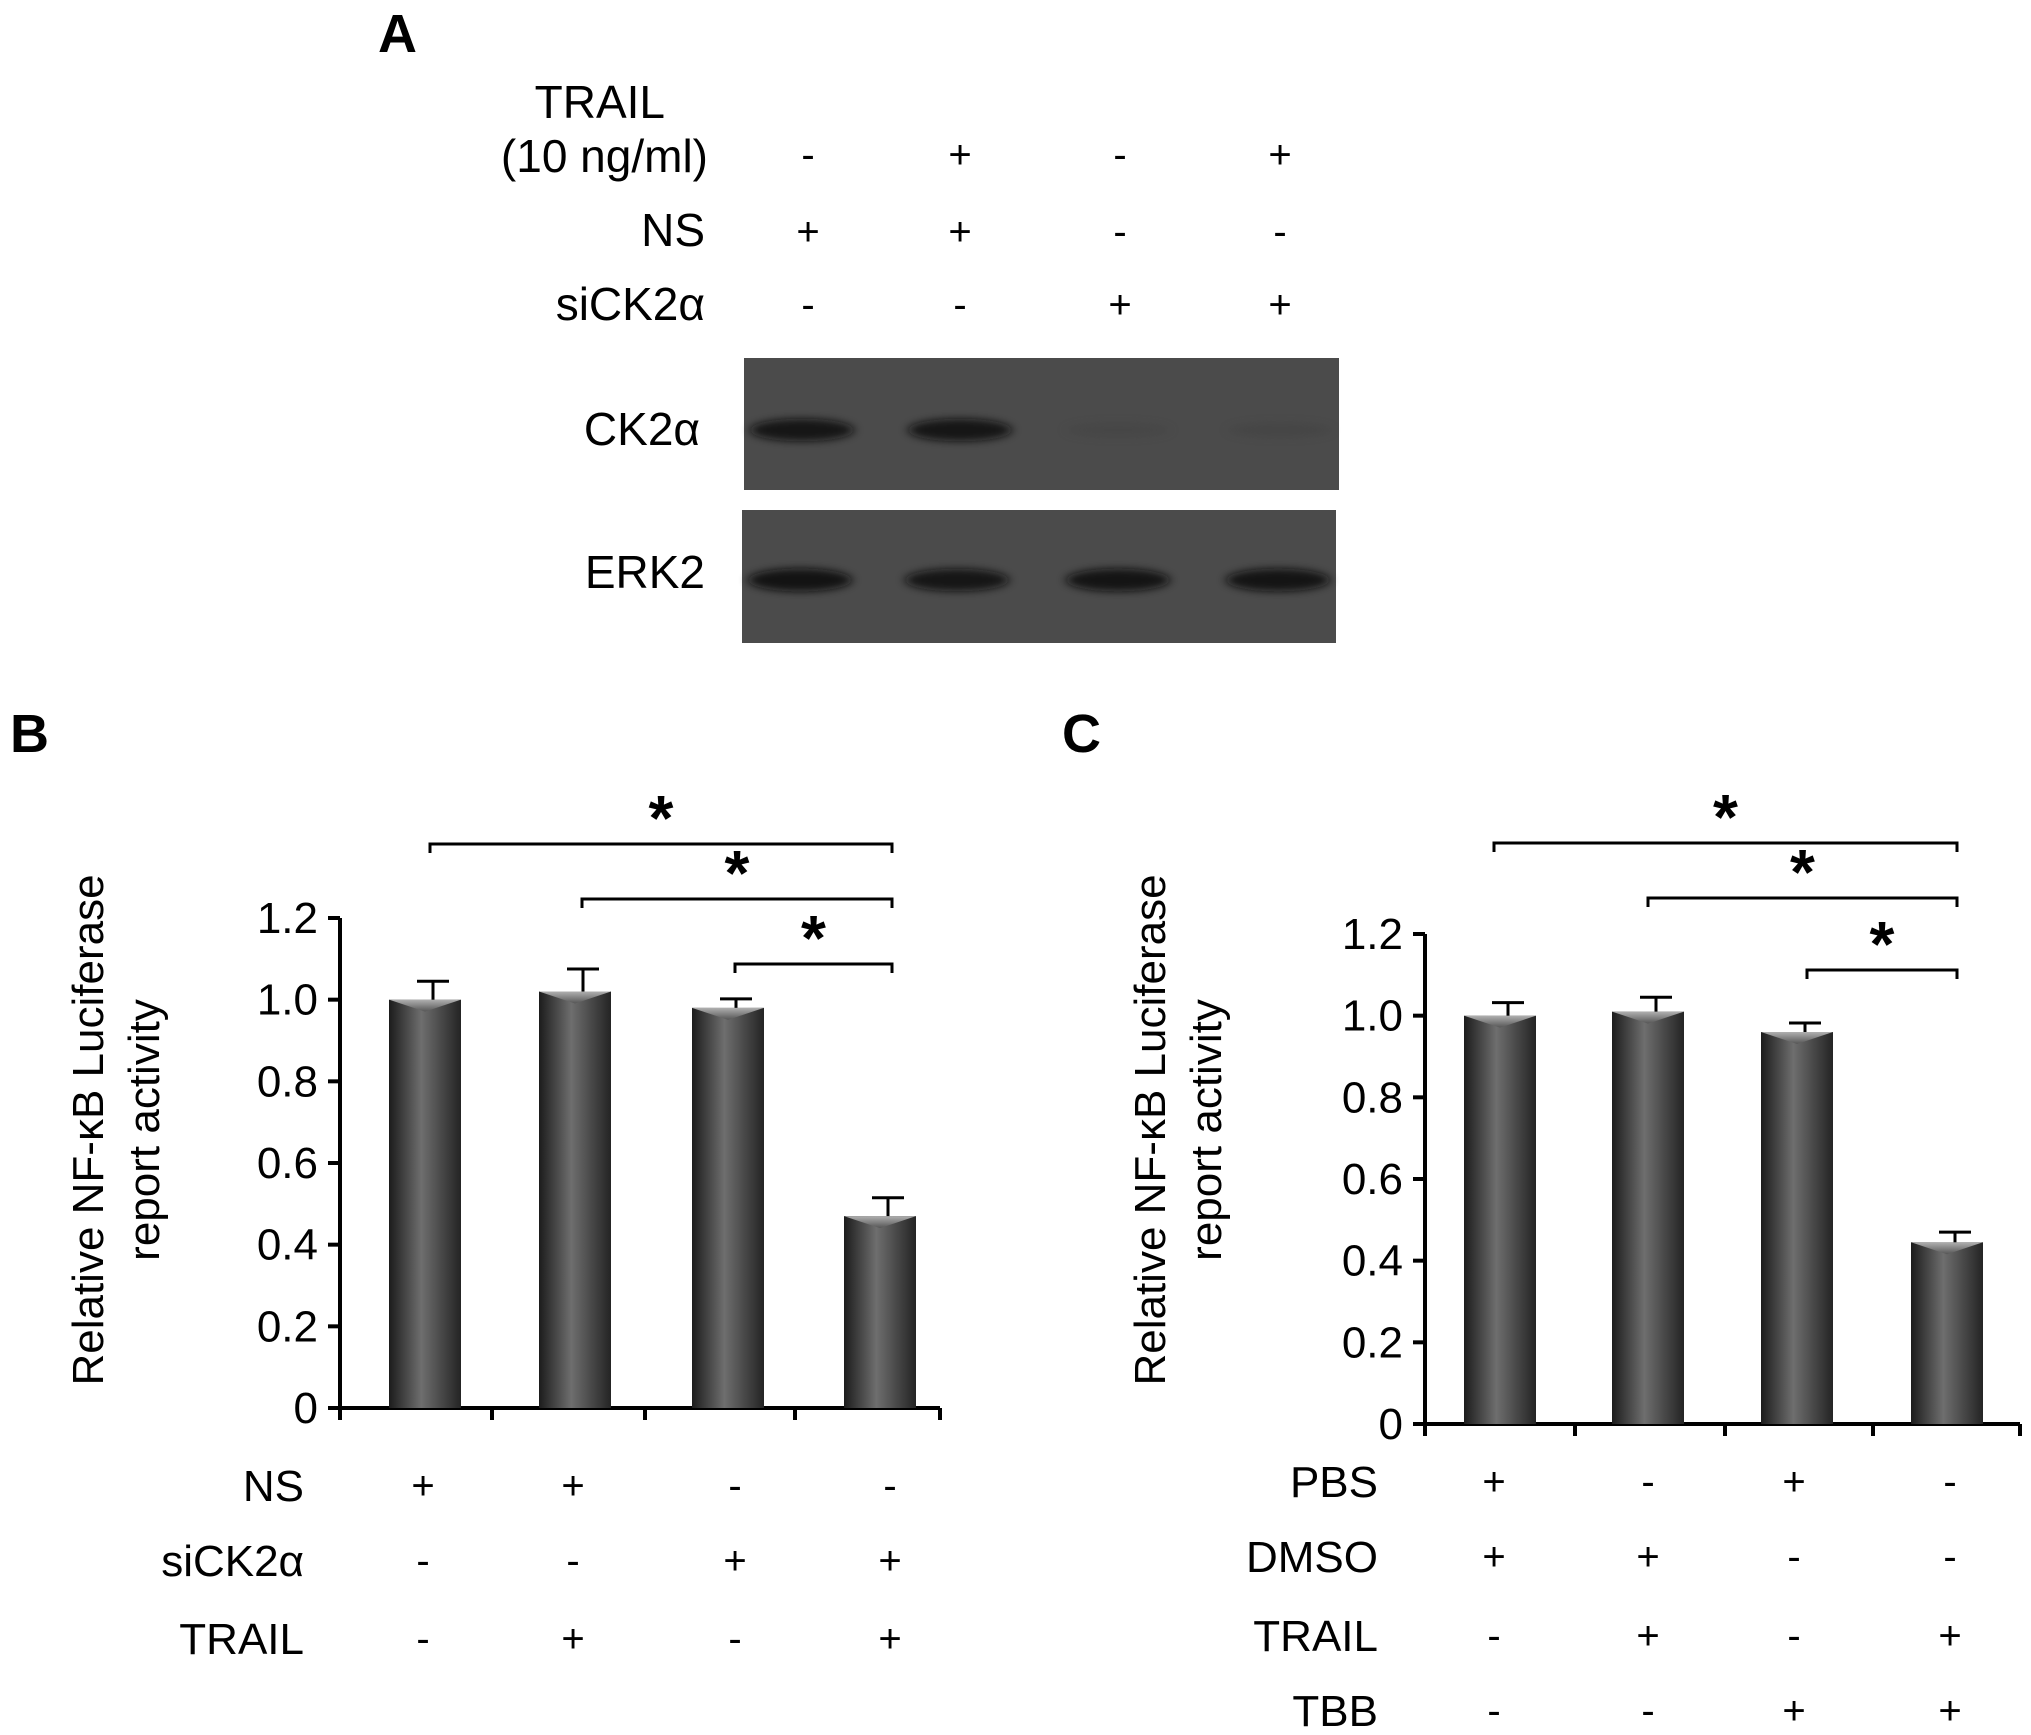 This screenshot has width=2031, height=1735. Describe the element at coordinates (1041, 430) in the screenshot. I see `ck2a-bands` at that location.